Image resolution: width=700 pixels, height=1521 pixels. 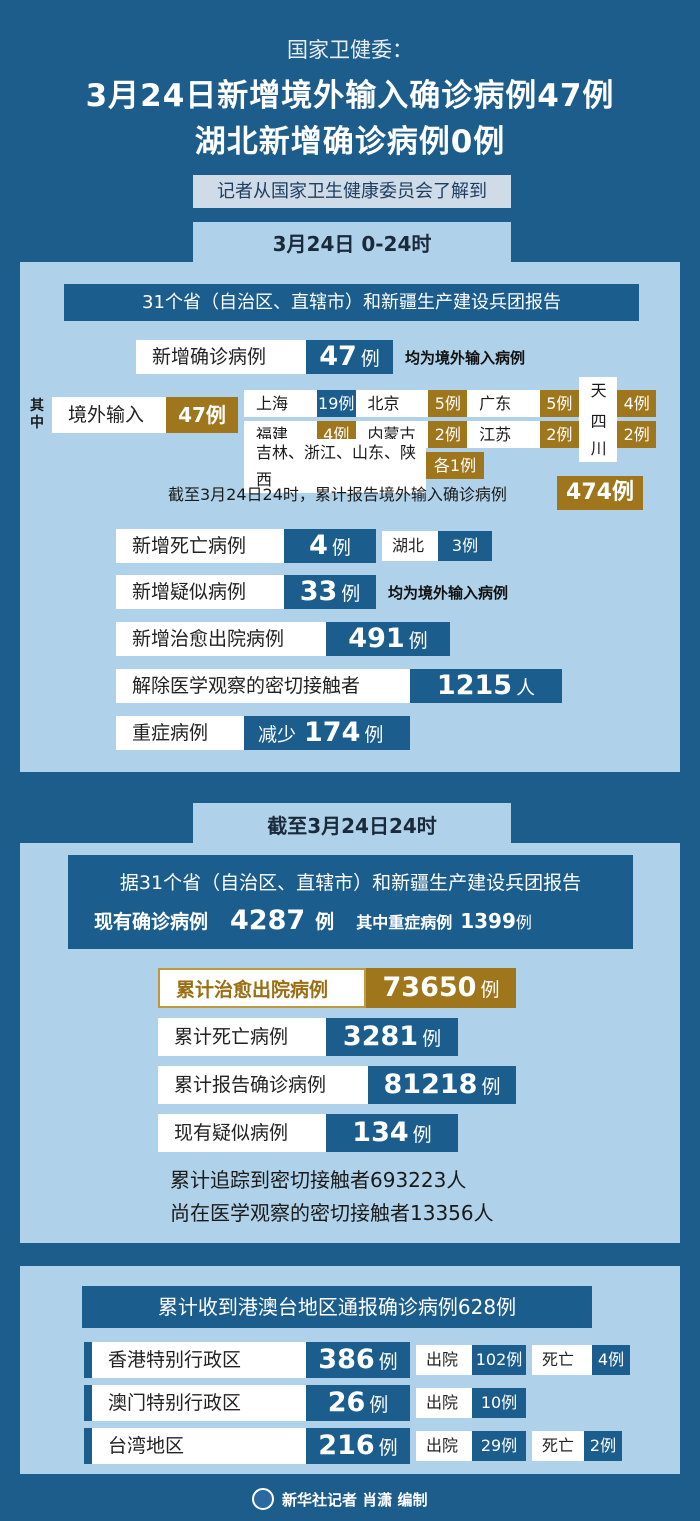 What do you see at coordinates (444, 1360) in the screenshot?
I see `hk-discharged-label: 出院` at bounding box center [444, 1360].